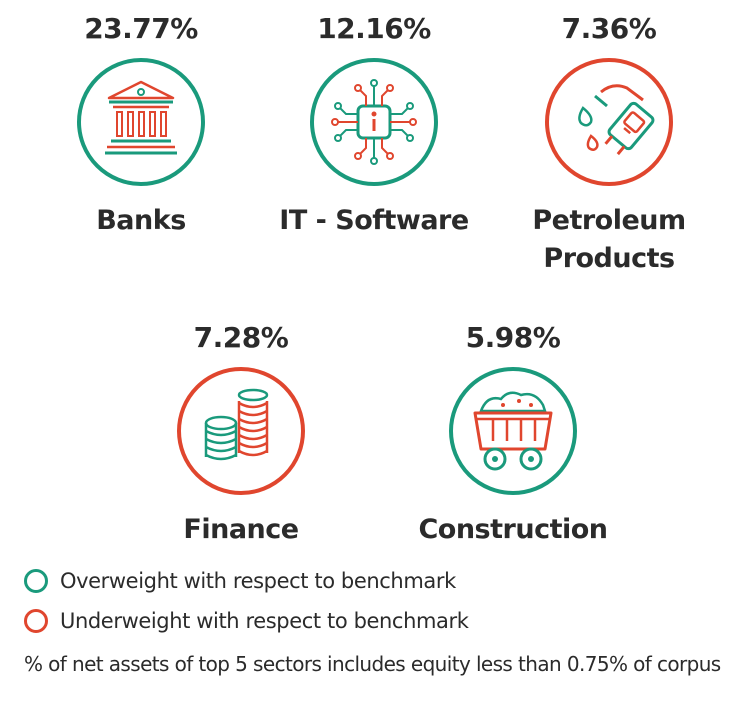 This screenshot has width=744, height=702. I want to click on sector-percent: 12.16%, so click(374, 28).